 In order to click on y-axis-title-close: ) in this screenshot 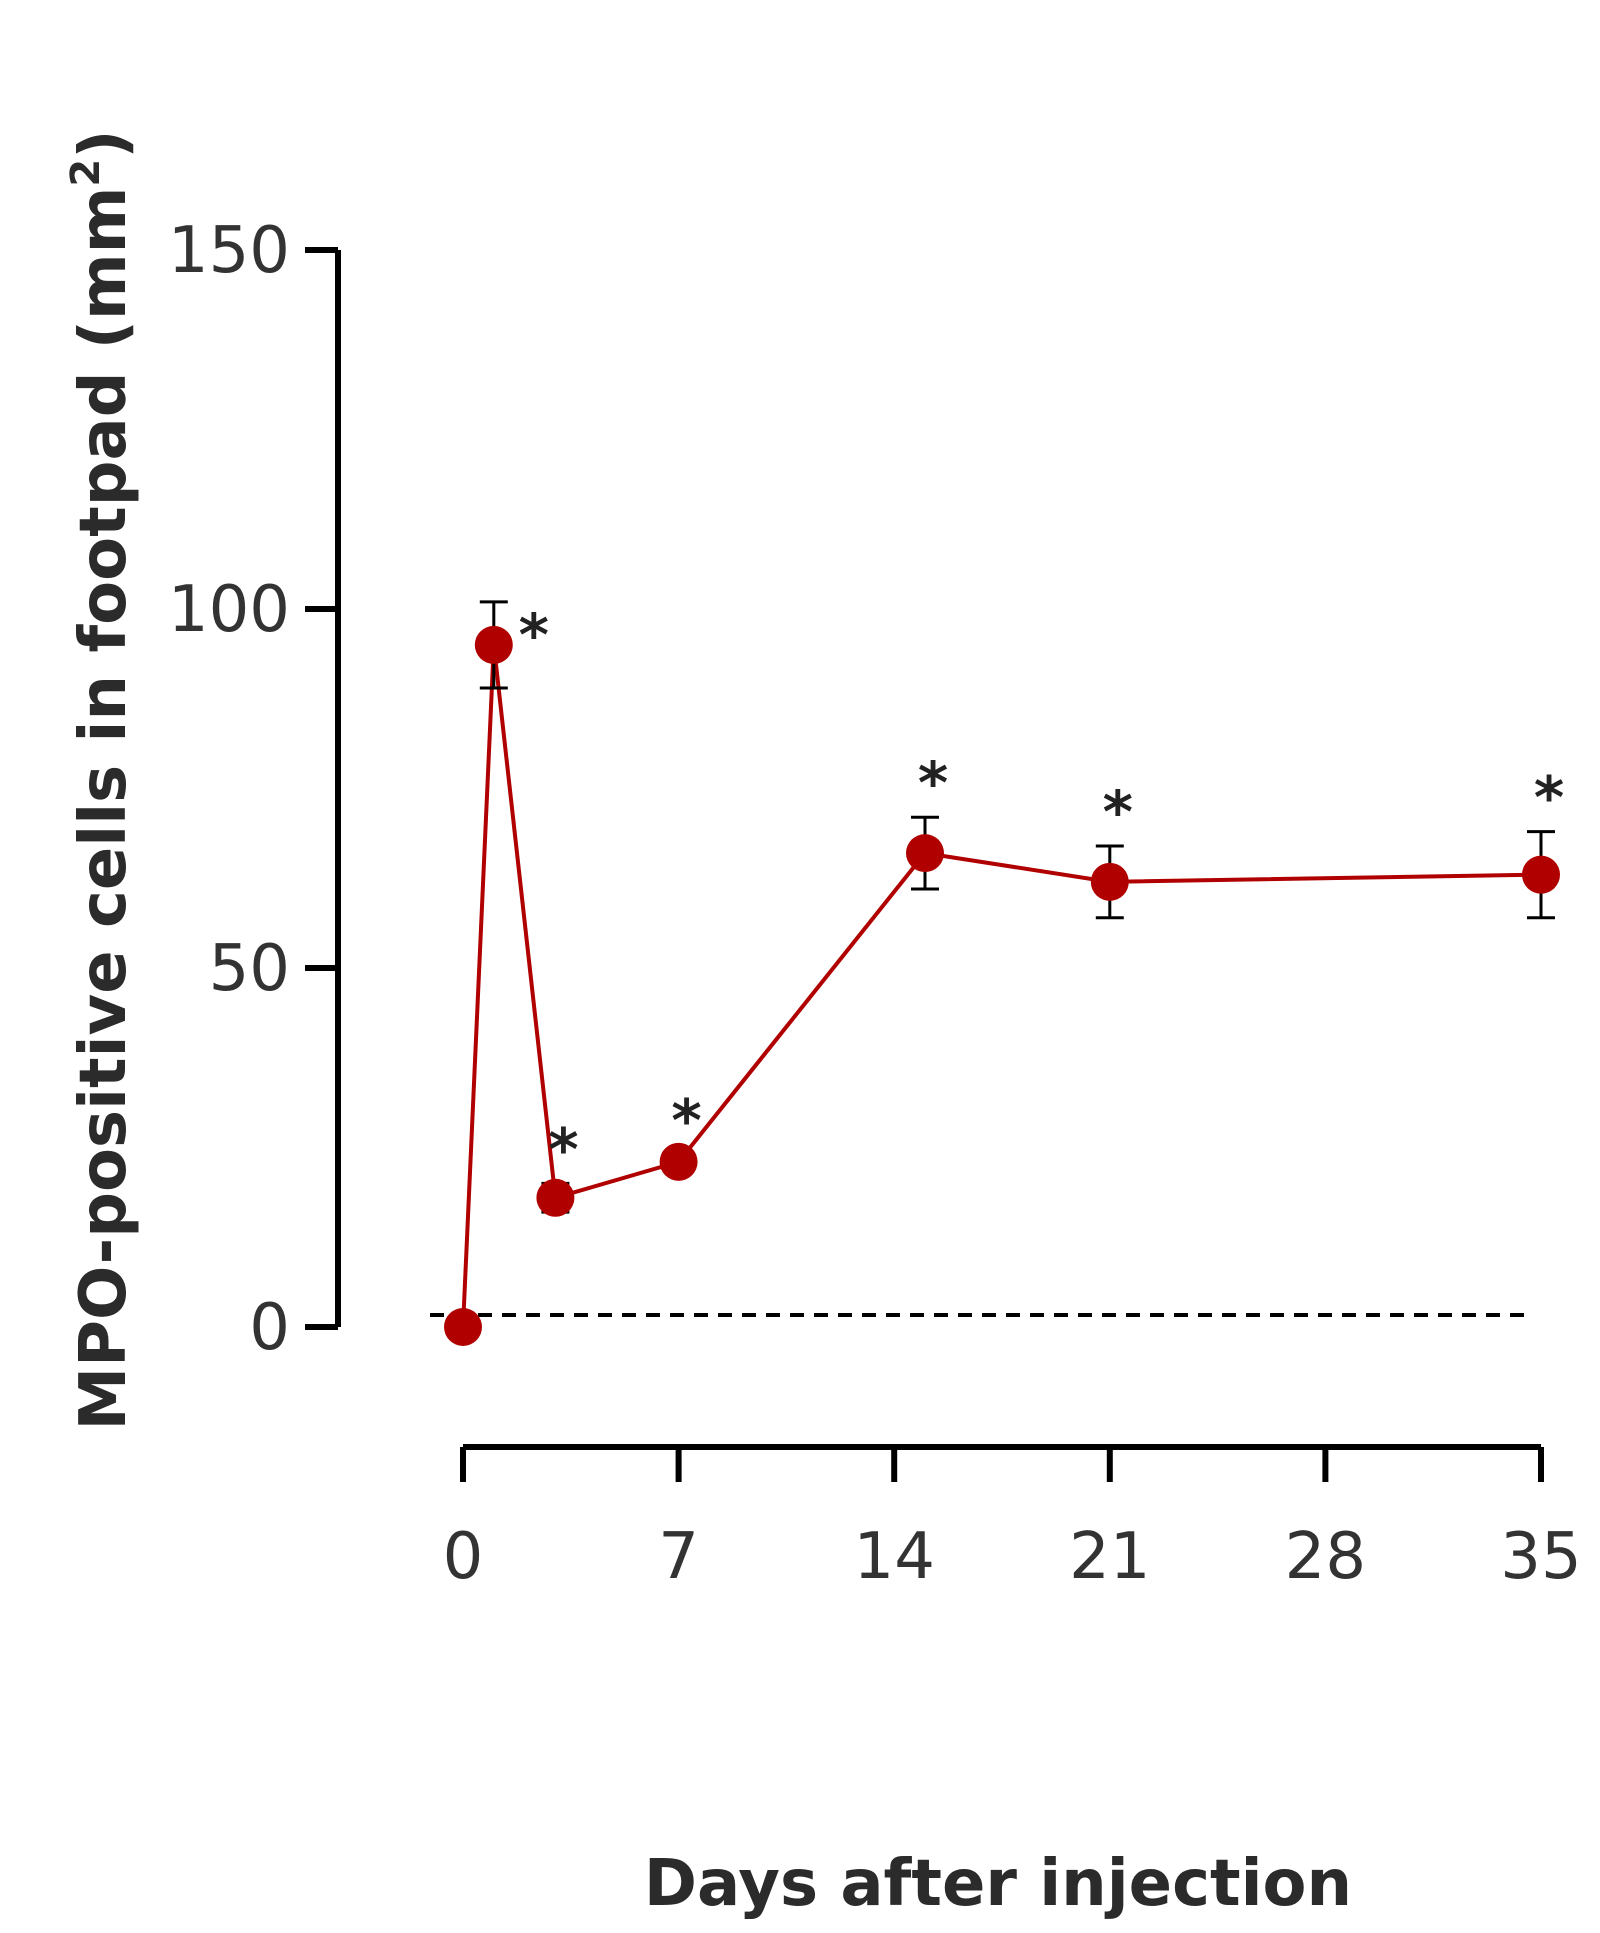, I will do `click(104, 143)`.